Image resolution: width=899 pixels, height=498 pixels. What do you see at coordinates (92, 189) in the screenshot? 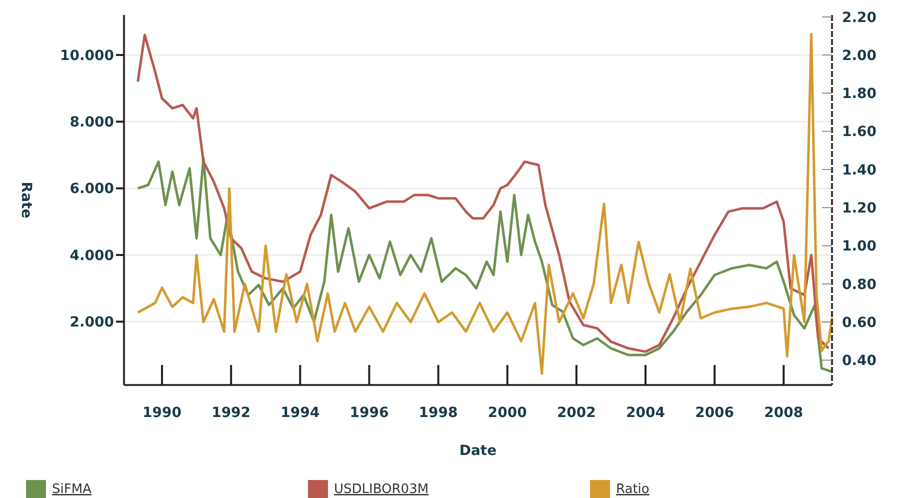
I see `y-tick-label: 6.000` at bounding box center [92, 189].